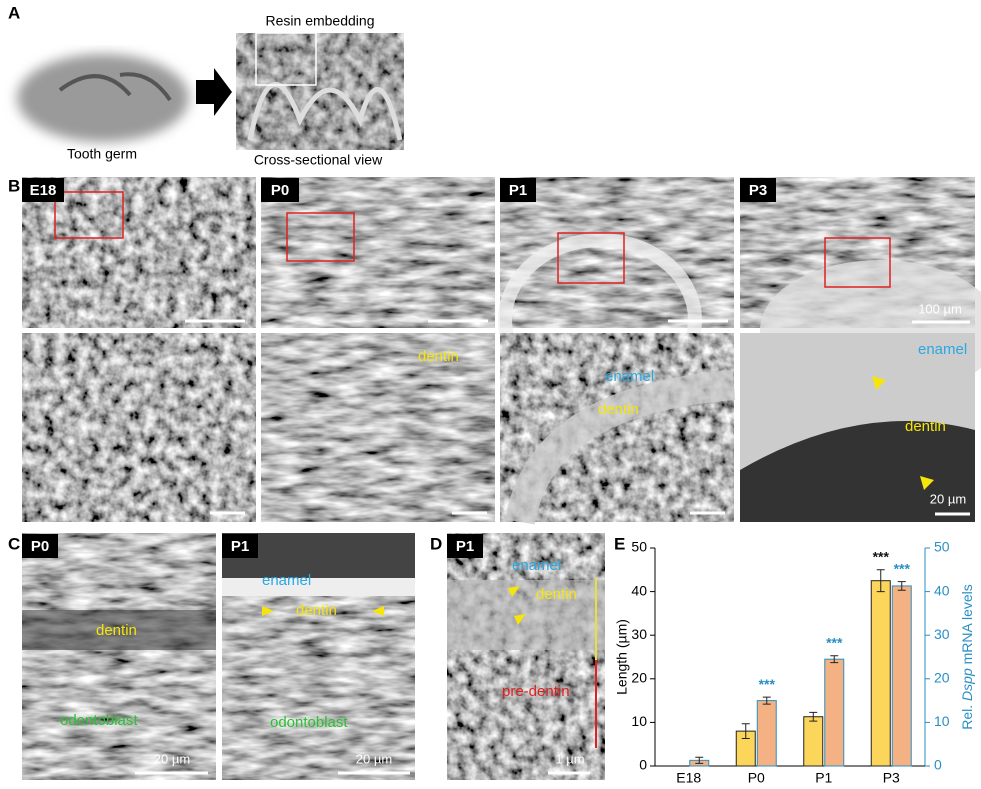  What do you see at coordinates (942, 678) in the screenshot?
I see `y2-tick-label: 20` at bounding box center [942, 678].